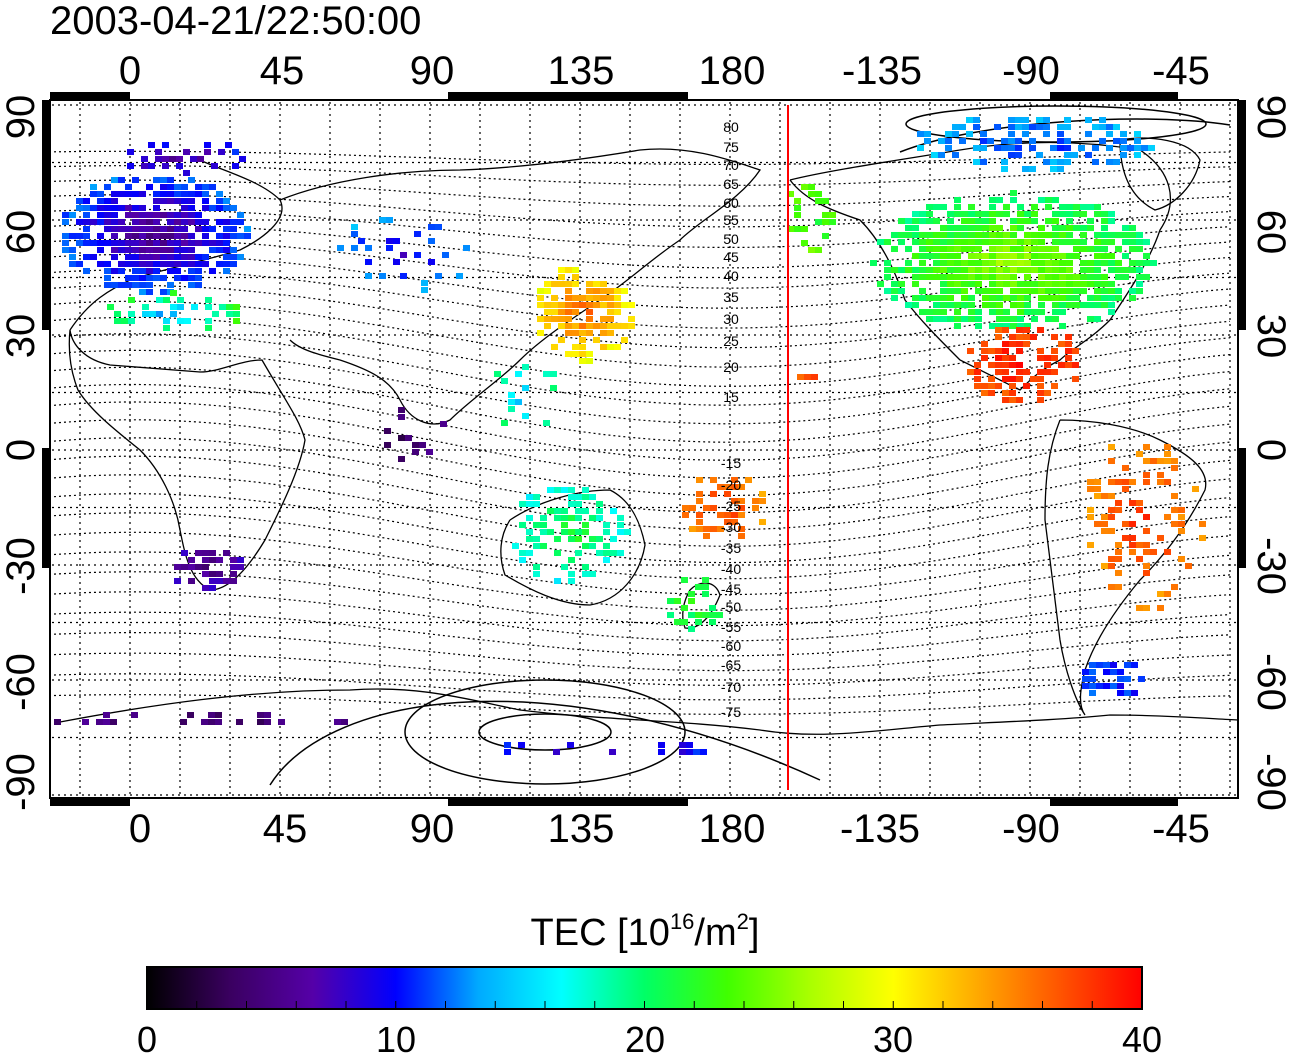 Image resolution: width=1292 pixels, height=1057 pixels. What do you see at coordinates (664, 71) in the screenshot?
I see `lon-labels-top: 0 45 90 135 180 -135 -90 -45` at bounding box center [664, 71].